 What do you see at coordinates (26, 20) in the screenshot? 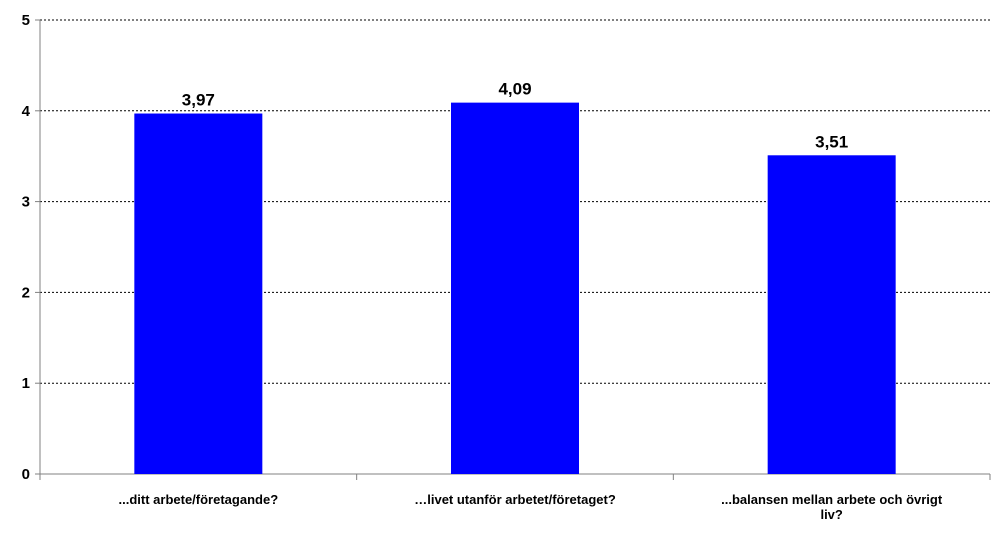
I see `y-tick-label: 5` at bounding box center [26, 20].